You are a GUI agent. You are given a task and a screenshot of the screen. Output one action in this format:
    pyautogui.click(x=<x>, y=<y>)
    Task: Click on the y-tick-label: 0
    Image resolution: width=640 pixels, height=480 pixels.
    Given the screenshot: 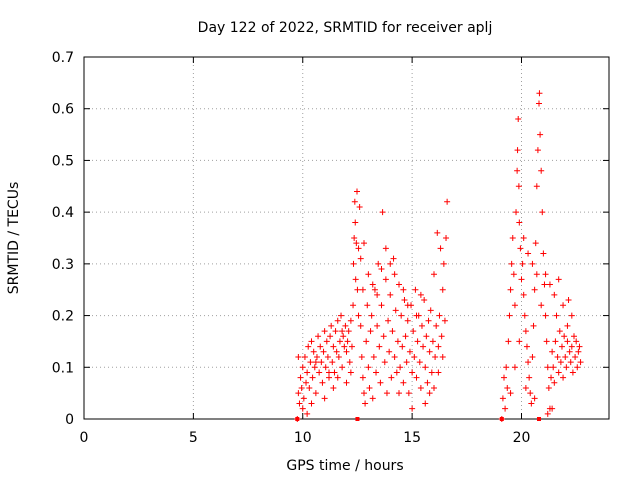 What is the action you would take?
    pyautogui.click(x=69, y=420)
    